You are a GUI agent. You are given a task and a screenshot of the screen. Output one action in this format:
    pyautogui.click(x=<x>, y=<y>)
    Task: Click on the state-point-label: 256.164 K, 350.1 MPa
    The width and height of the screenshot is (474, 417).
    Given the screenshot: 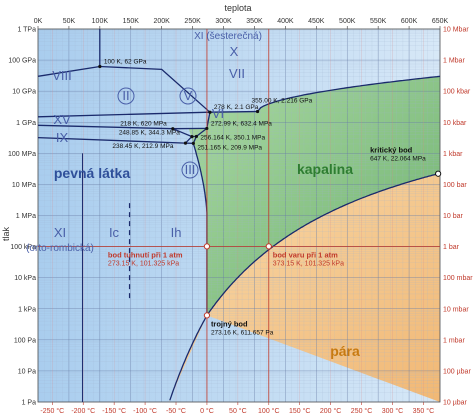 What is the action you would take?
    pyautogui.click(x=232, y=137)
    